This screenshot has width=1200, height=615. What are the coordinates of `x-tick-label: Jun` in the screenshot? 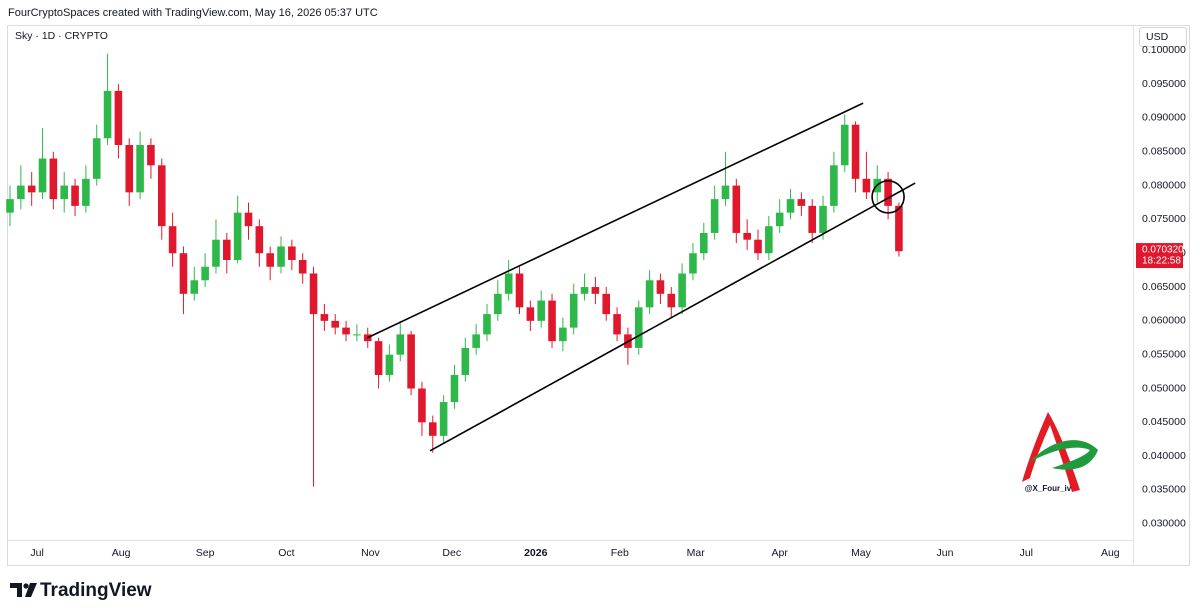 It's located at (945, 553).